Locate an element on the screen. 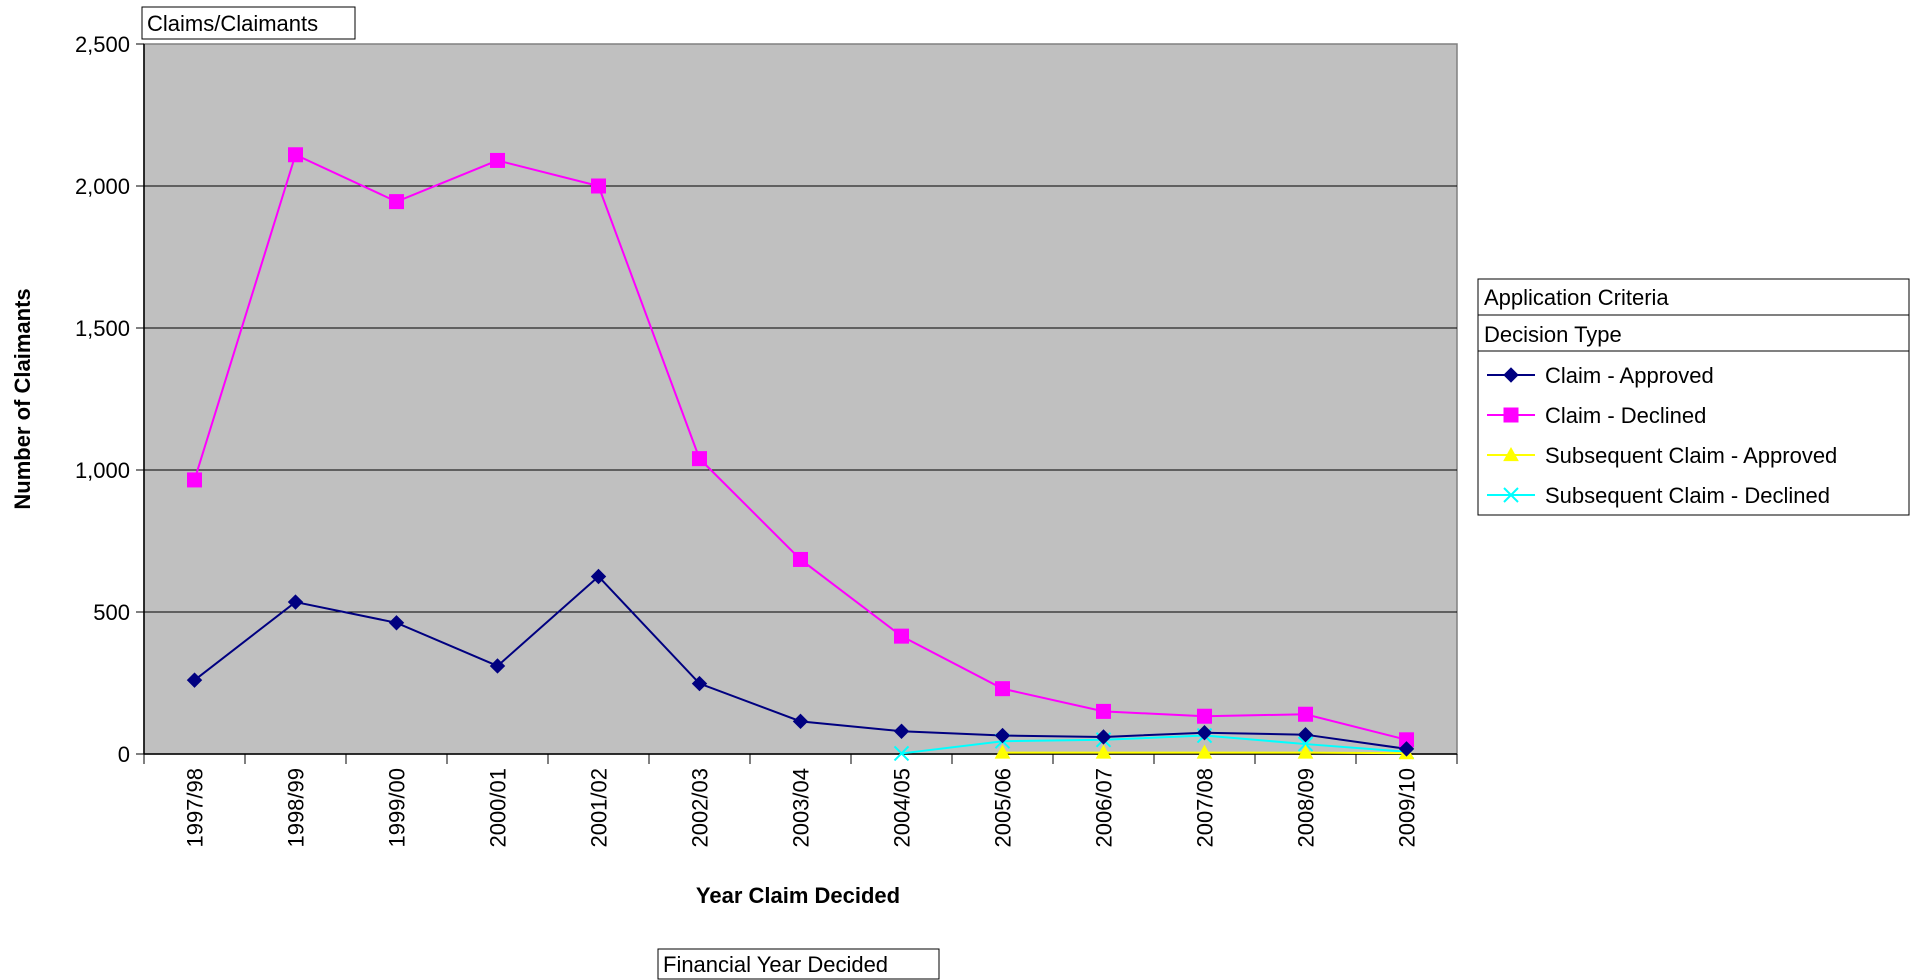  header-box-label: Claims/Claimants is located at coordinates (232, 23).